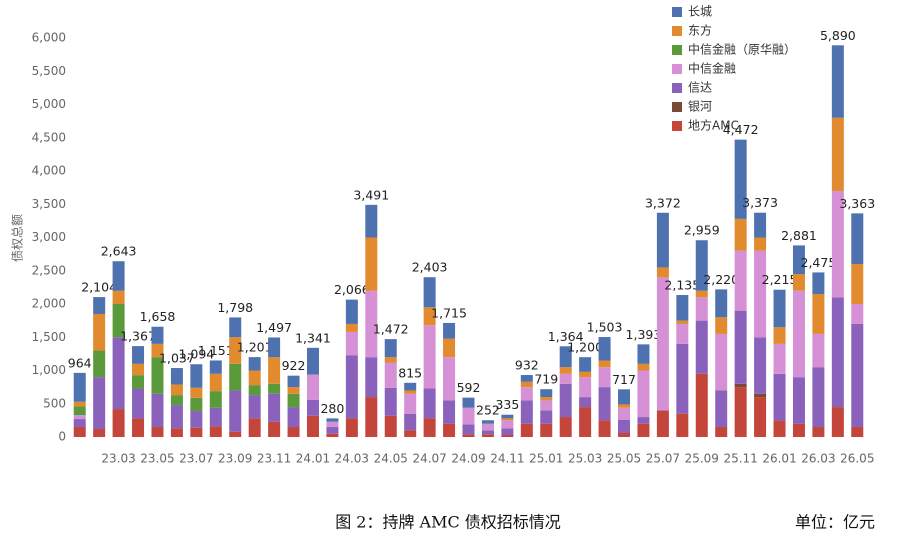  What do you see at coordinates (507, 459) in the screenshot?
I see `x-tick-label: 24.11` at bounding box center [507, 459].